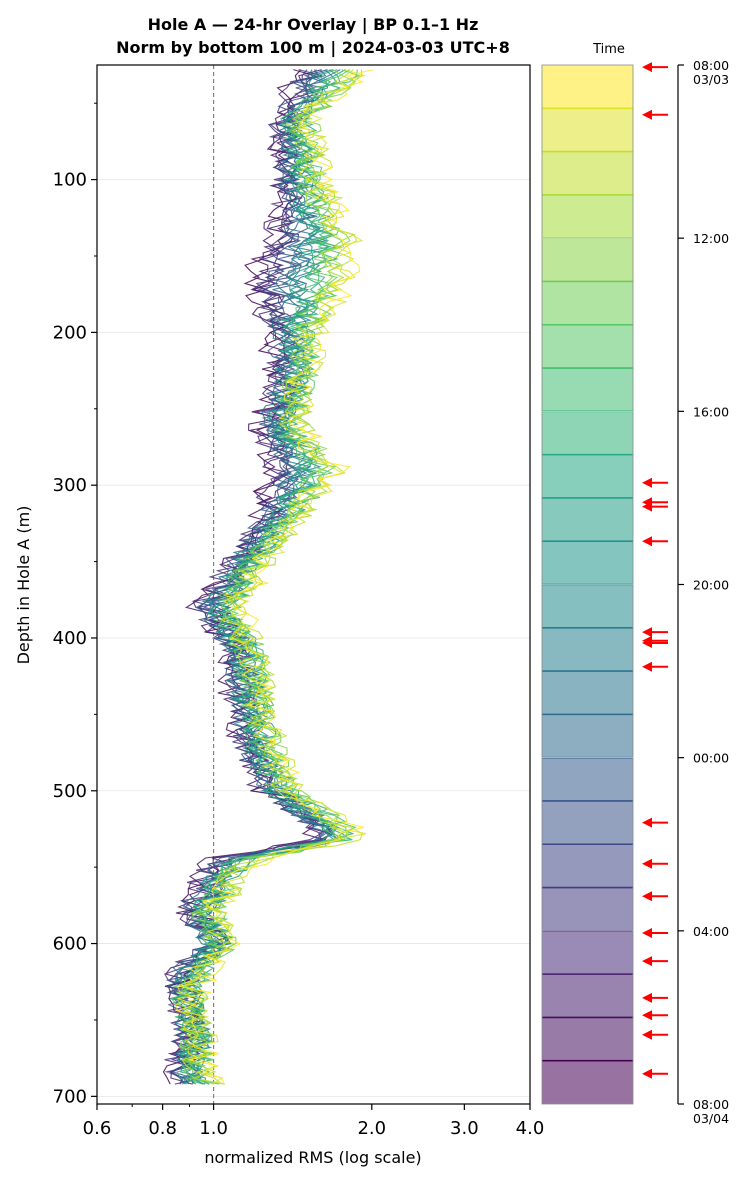 The width and height of the screenshot is (750, 1181). What do you see at coordinates (75, 604) in the screenshot?
I see `y-axis: 100 200 300 400 500 600 700` at bounding box center [75, 604].